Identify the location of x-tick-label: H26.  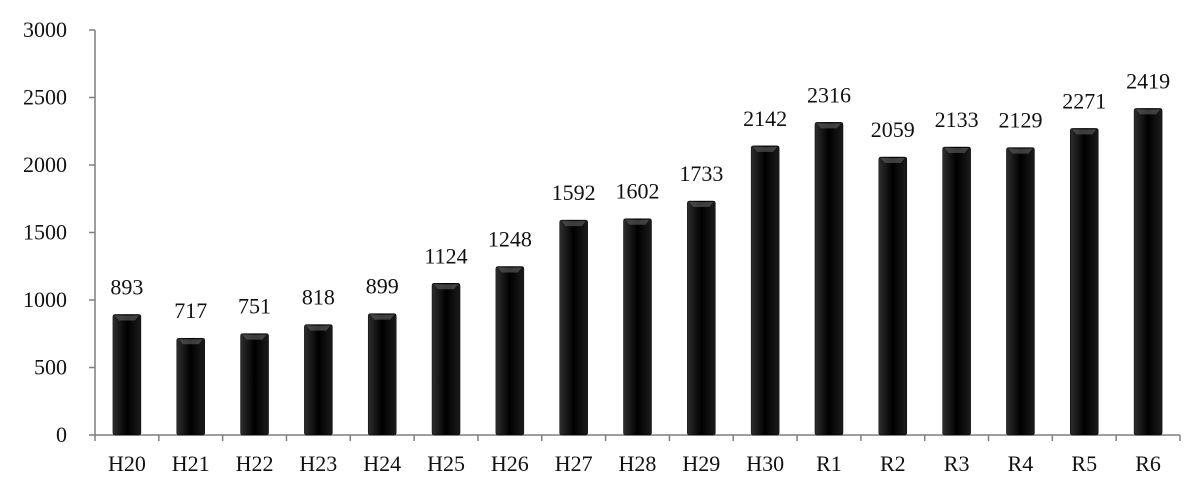
(510, 463).